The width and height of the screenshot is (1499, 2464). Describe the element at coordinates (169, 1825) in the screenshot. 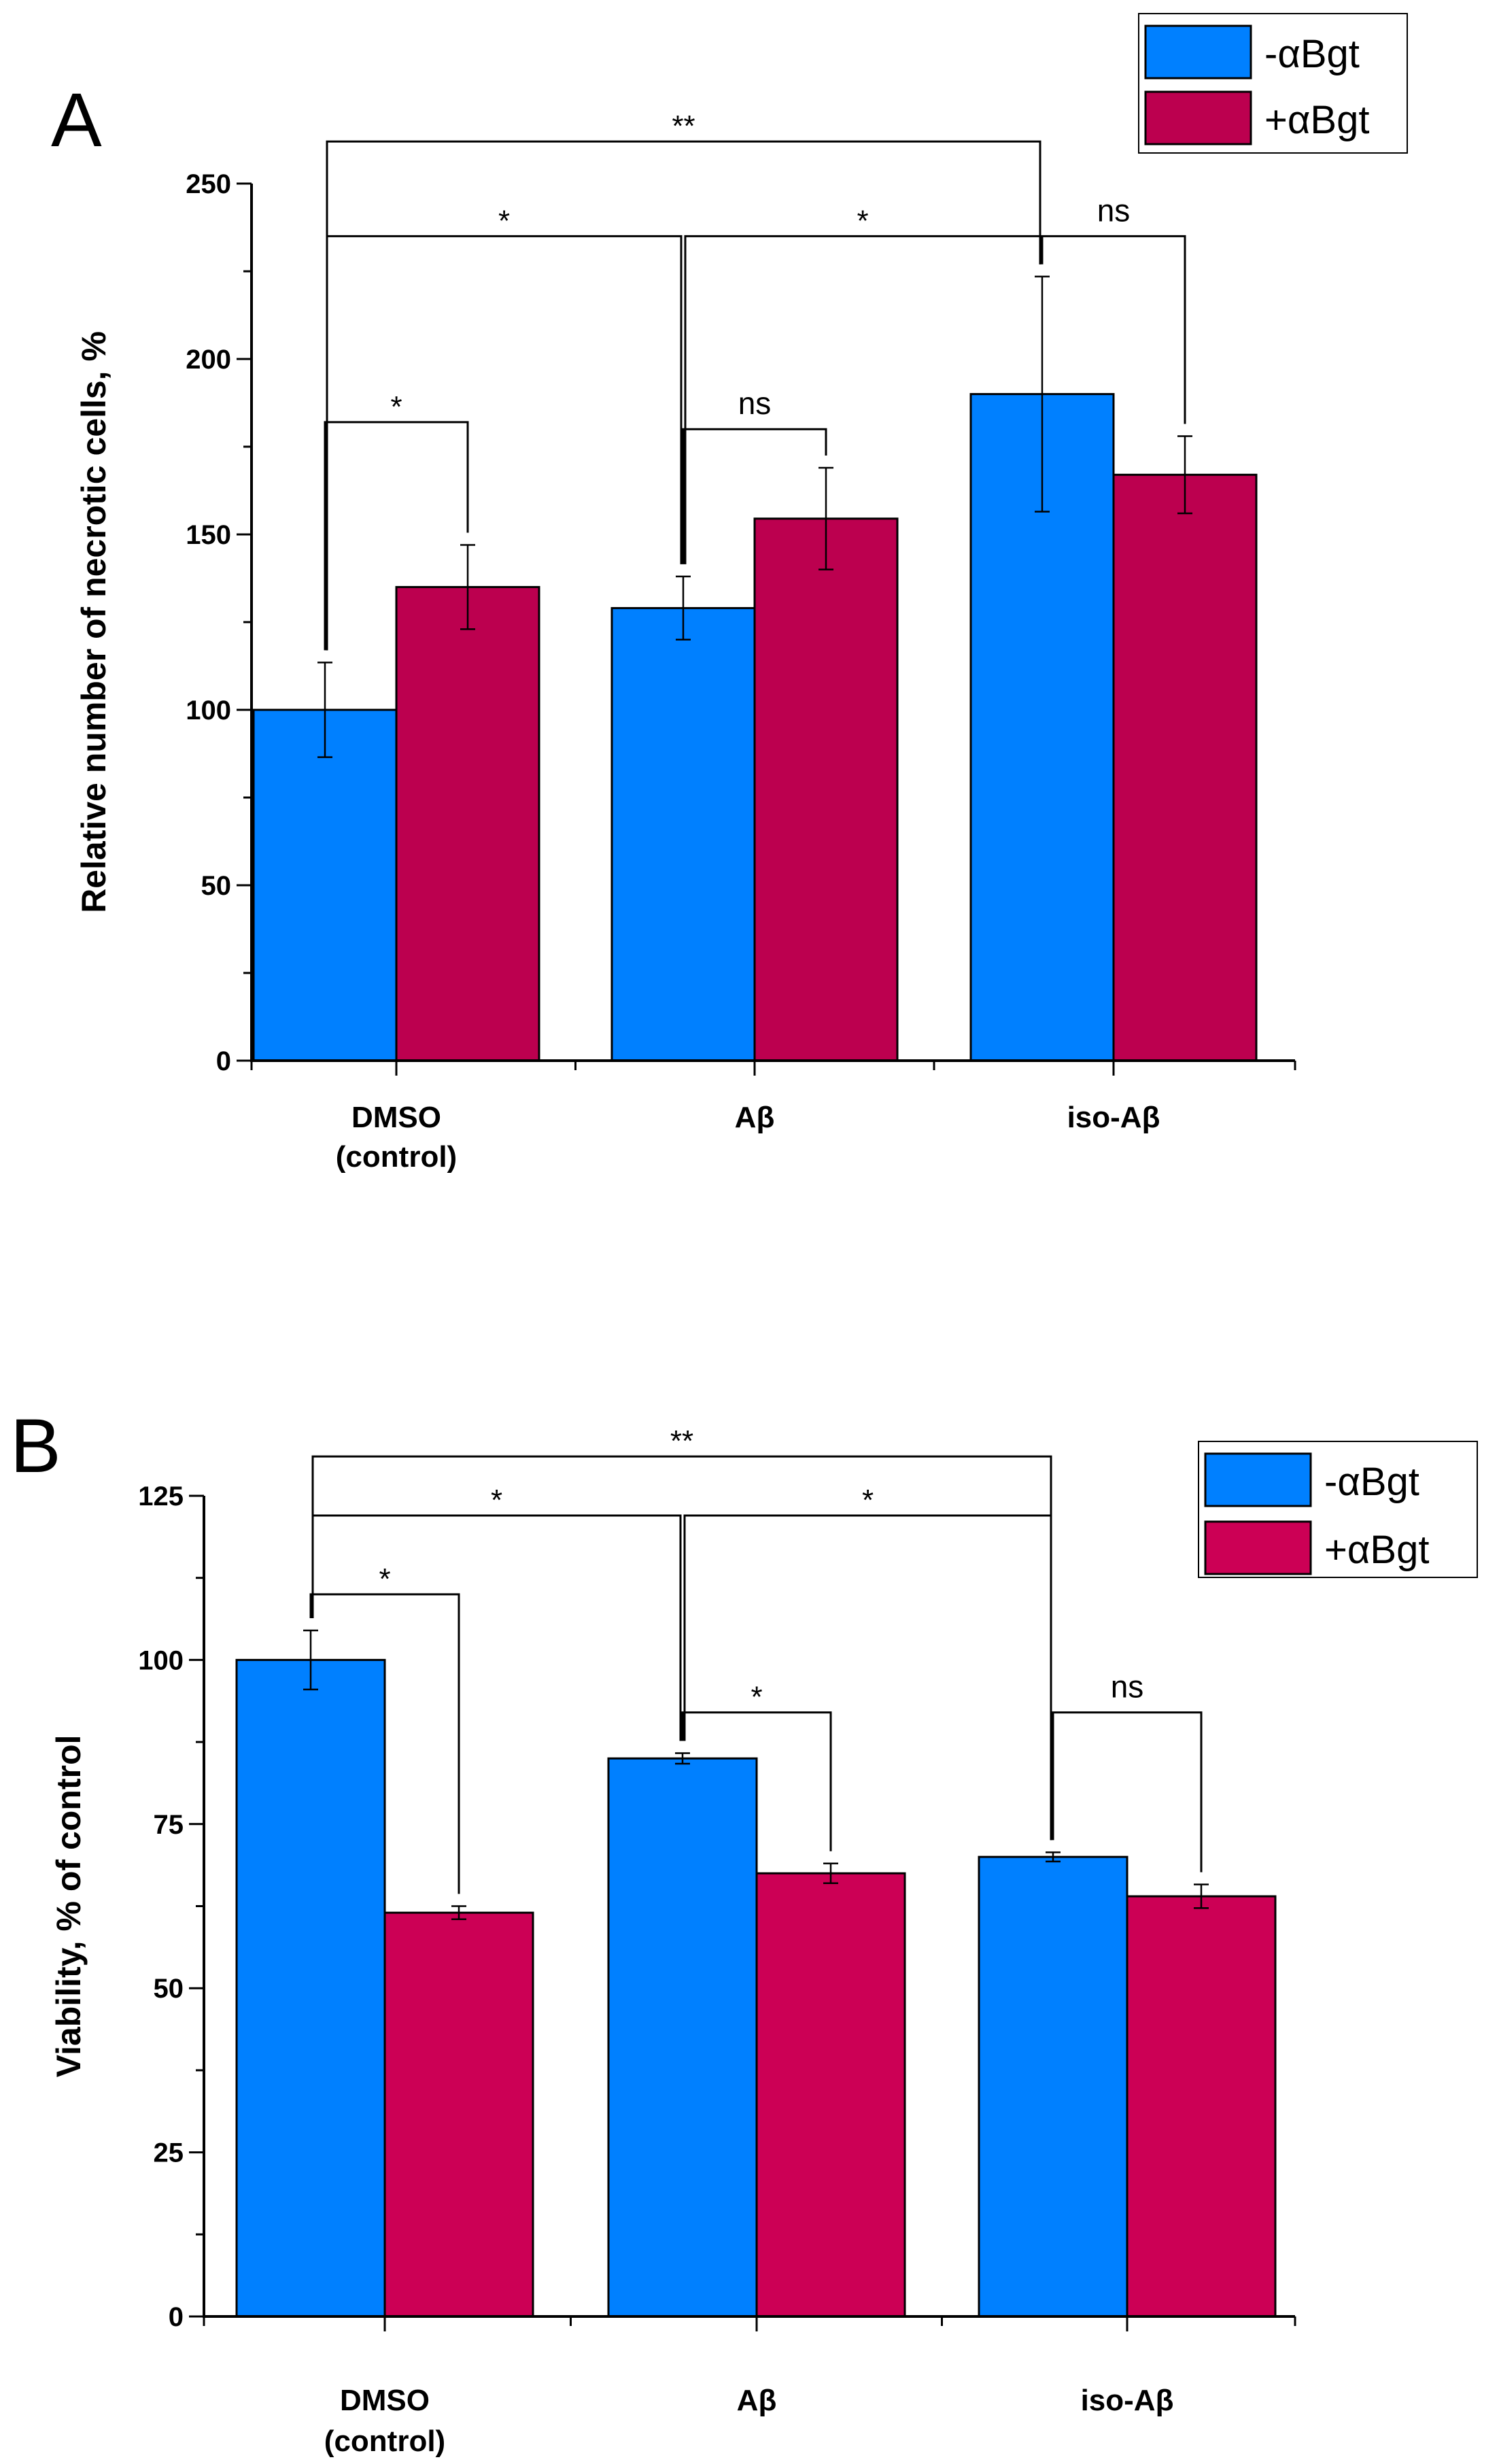

I see `y-tick-label: 75` at that location.